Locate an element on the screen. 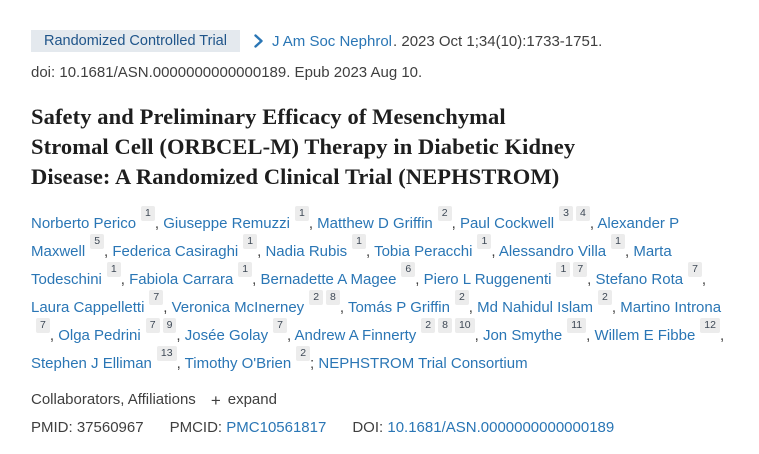 This screenshot has height=454, width=759. author-link: Willem E Fibbe is located at coordinates (645, 335).